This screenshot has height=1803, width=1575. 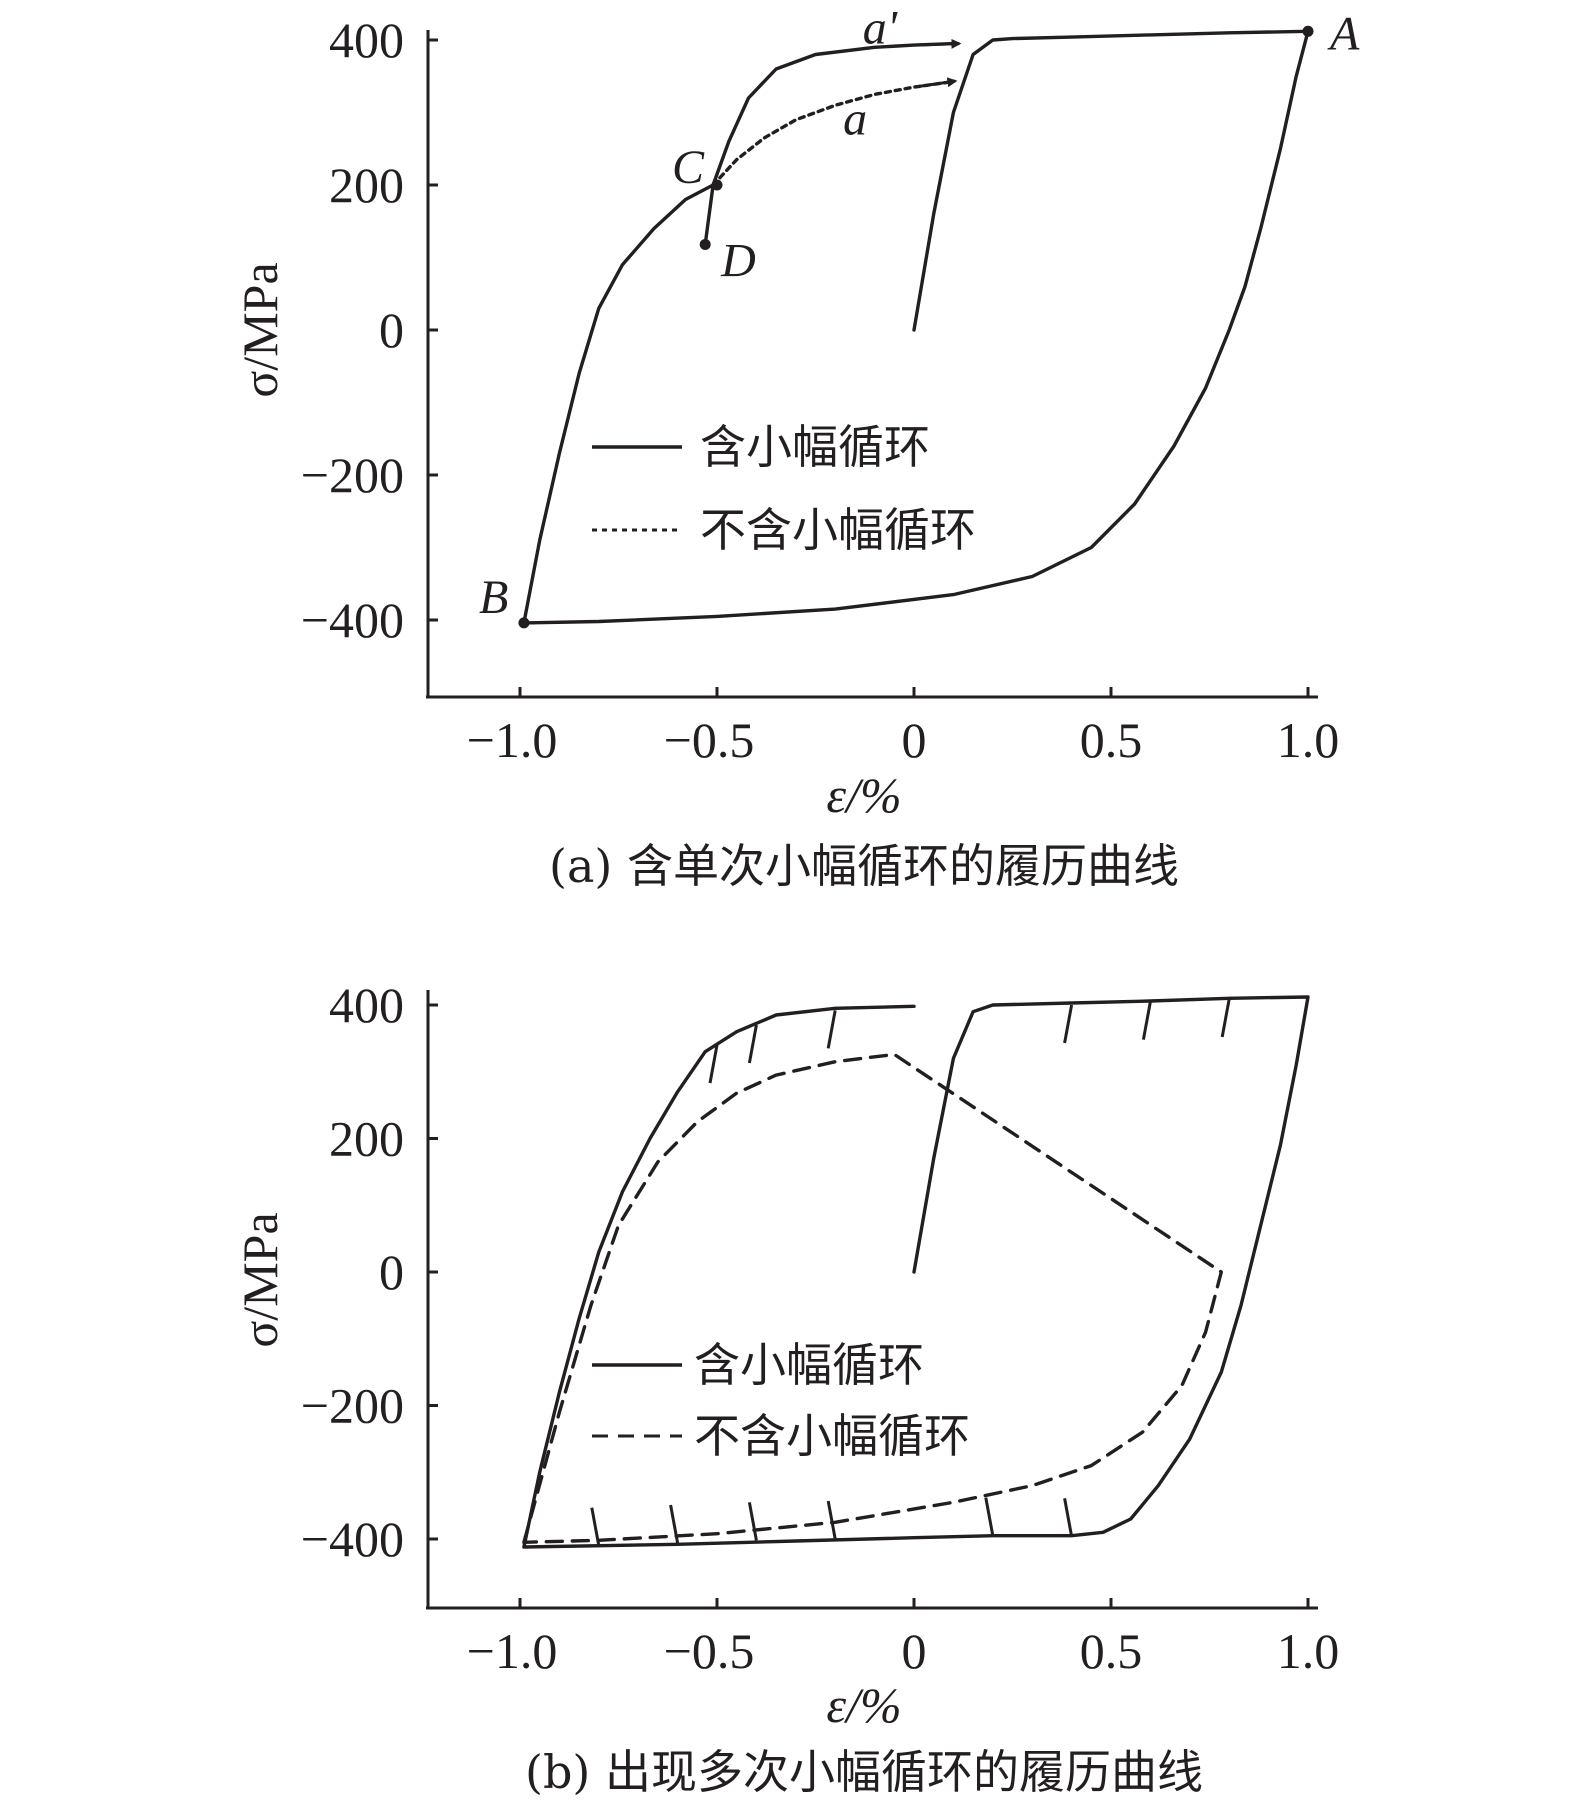 What do you see at coordinates (369, 1272) in the screenshot?
I see `y-ticks-b: 400 200 0 −200 −400` at bounding box center [369, 1272].